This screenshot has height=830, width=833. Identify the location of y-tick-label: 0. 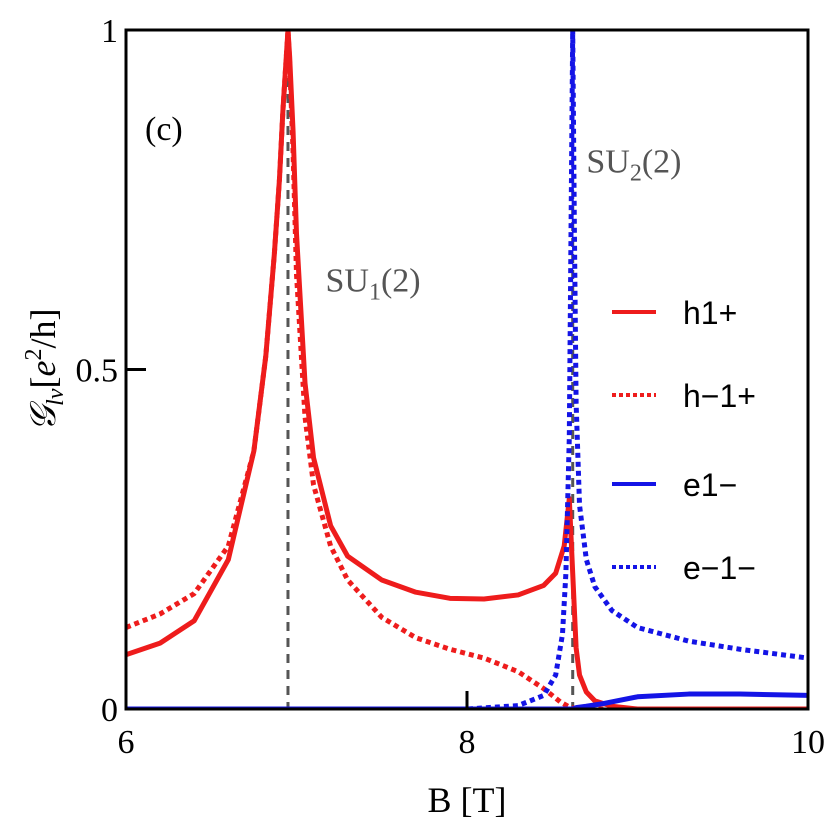
(109, 710).